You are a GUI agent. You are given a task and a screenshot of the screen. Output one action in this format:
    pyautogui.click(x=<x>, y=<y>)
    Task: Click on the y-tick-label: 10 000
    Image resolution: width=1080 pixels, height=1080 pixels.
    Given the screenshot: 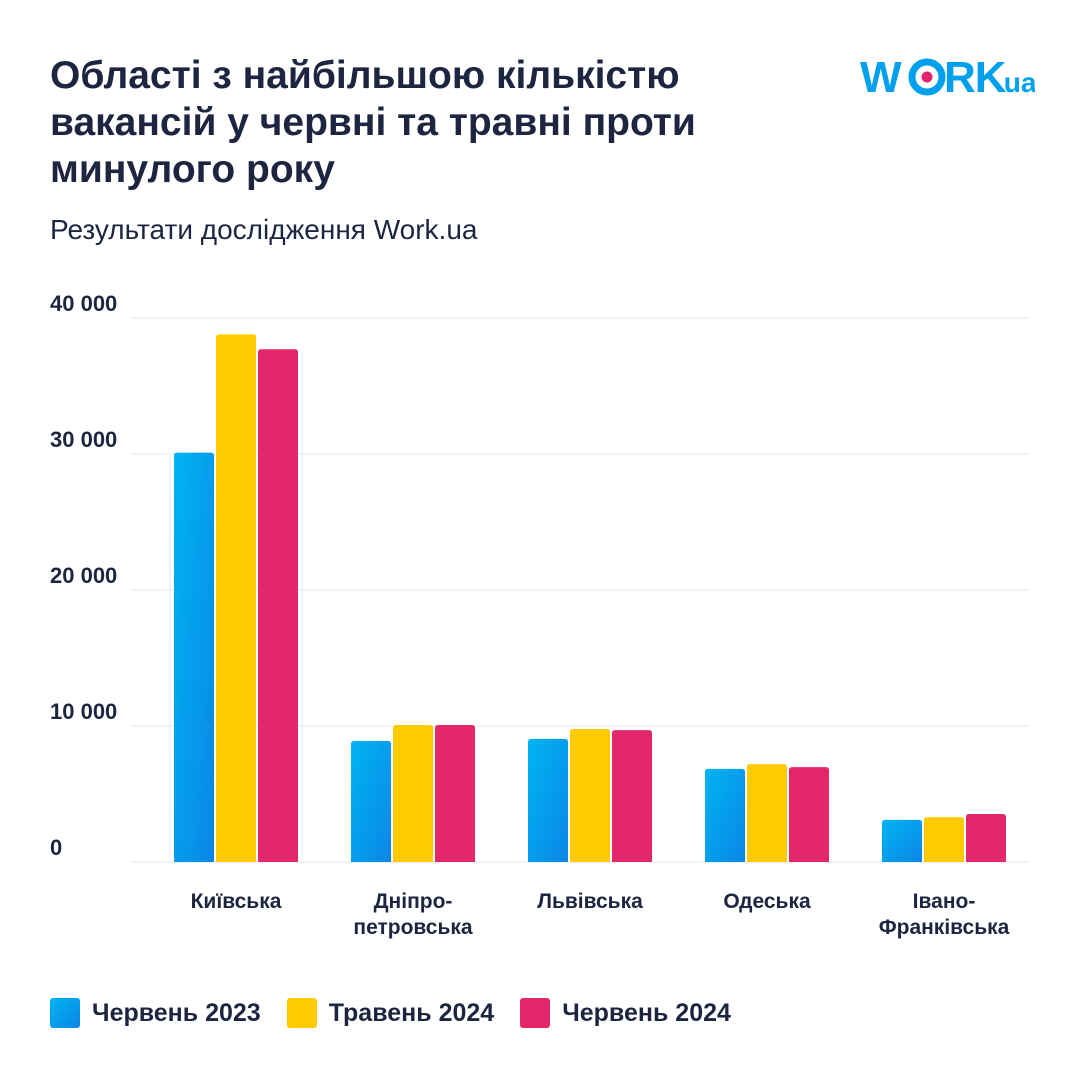 What is the action you would take?
    pyautogui.click(x=83, y=711)
    